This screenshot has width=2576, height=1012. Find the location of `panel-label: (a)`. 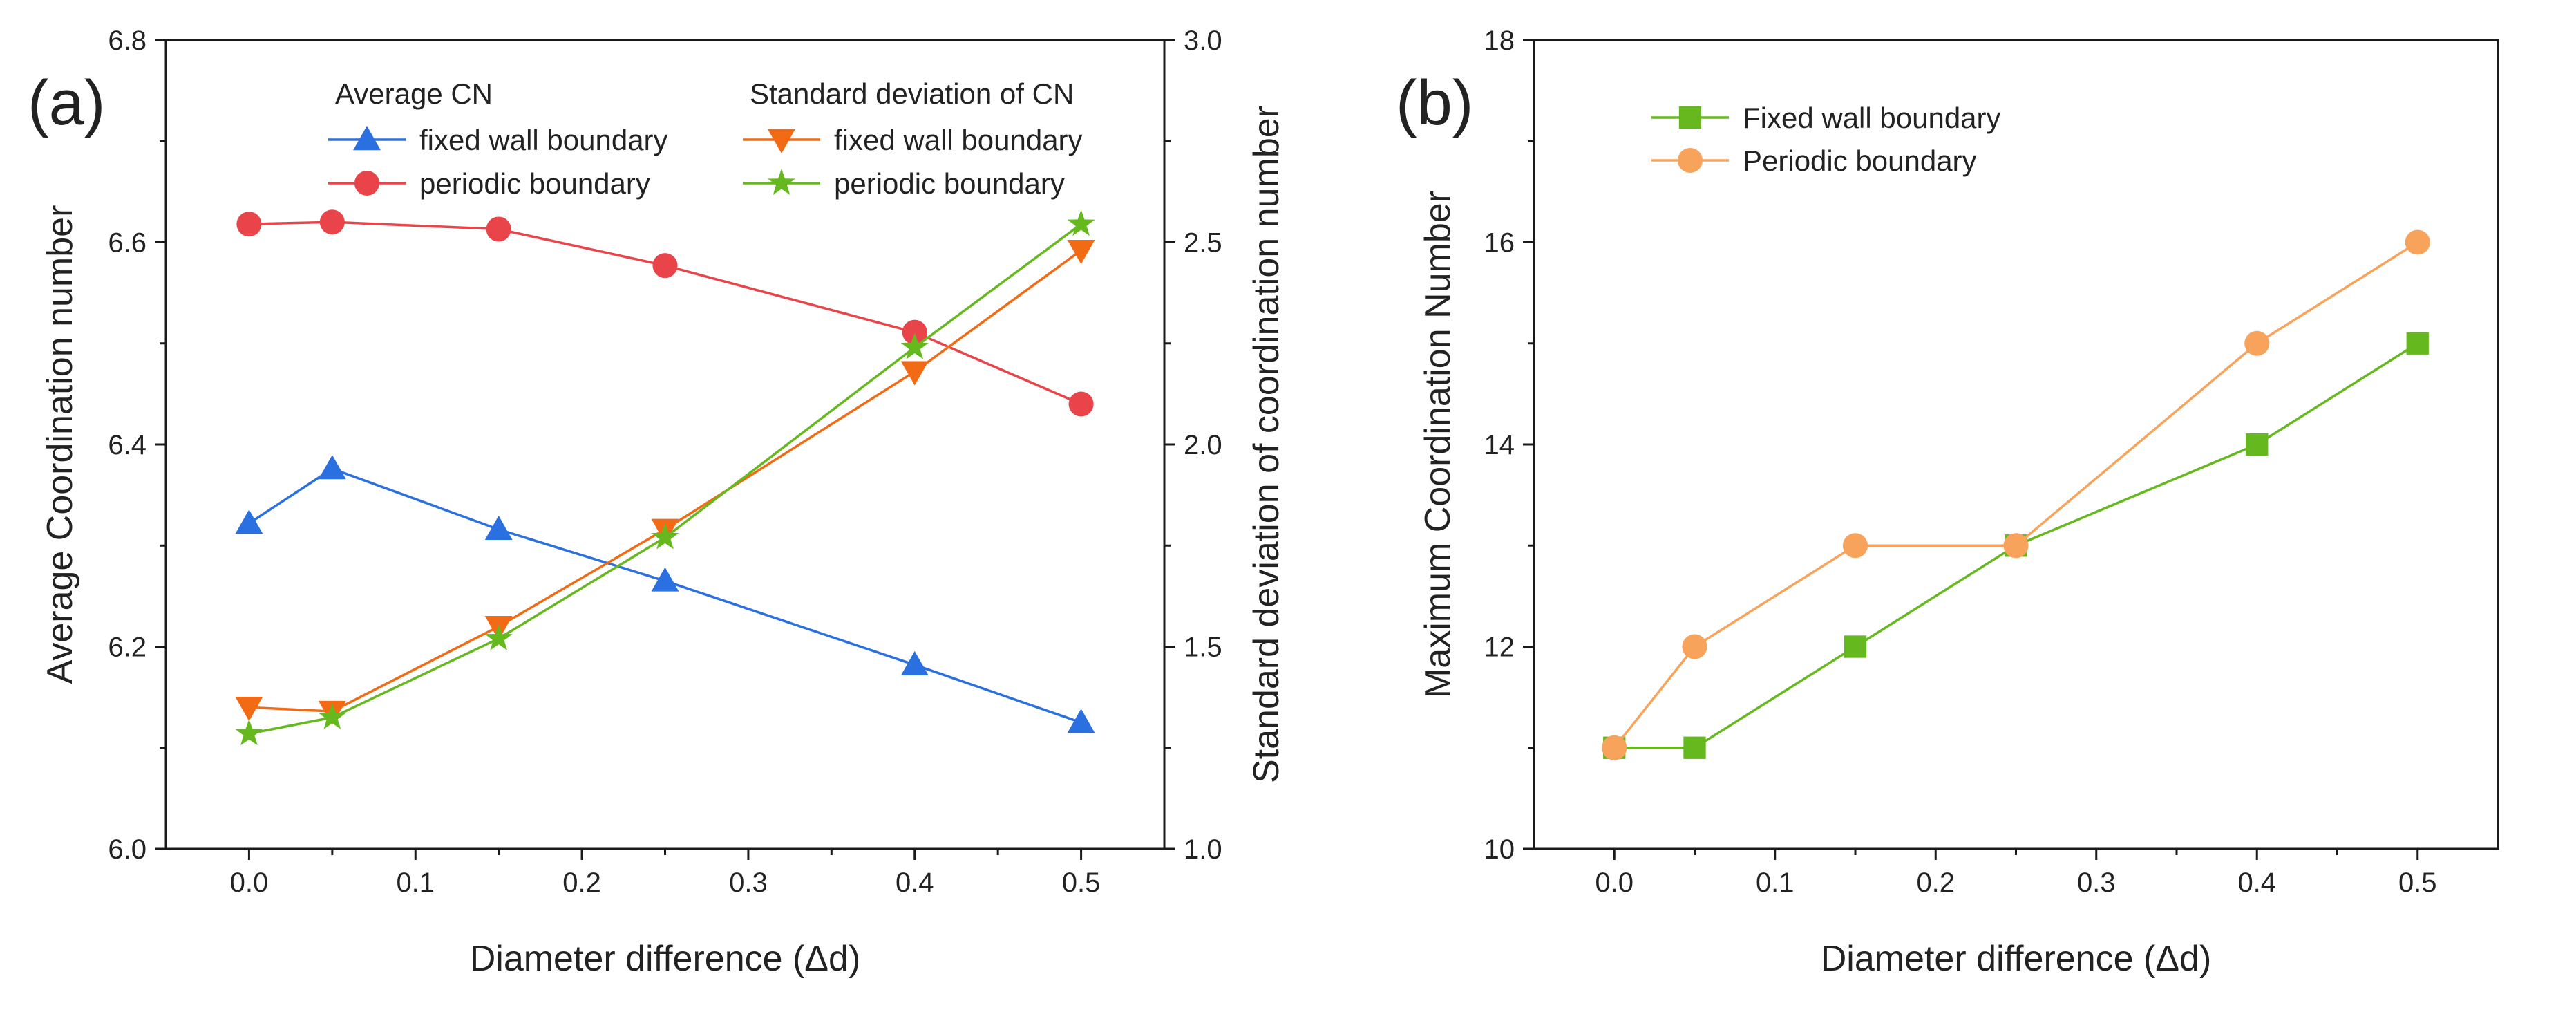

panel-label: (a) is located at coordinates (66, 103).